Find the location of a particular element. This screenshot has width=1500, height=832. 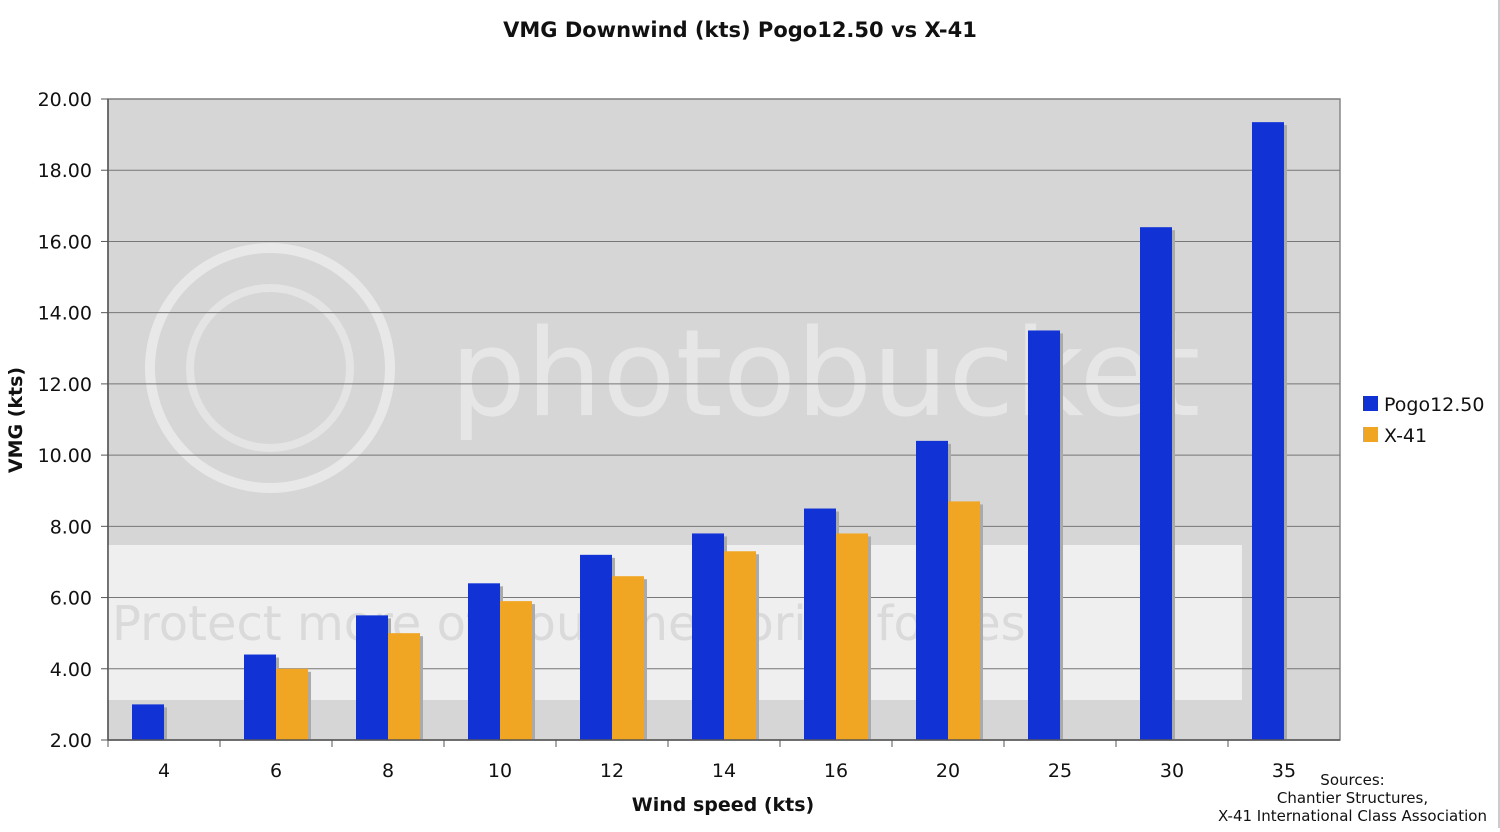

x-tick-label: 10 is located at coordinates (500, 771).